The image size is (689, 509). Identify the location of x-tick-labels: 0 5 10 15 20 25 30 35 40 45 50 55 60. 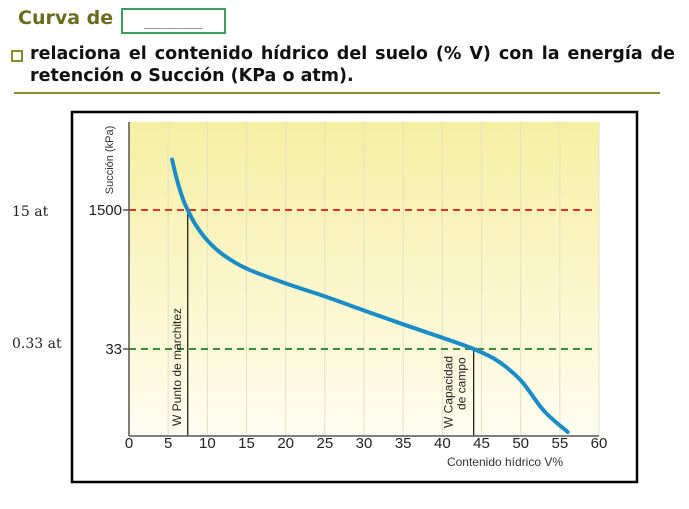
(366, 443).